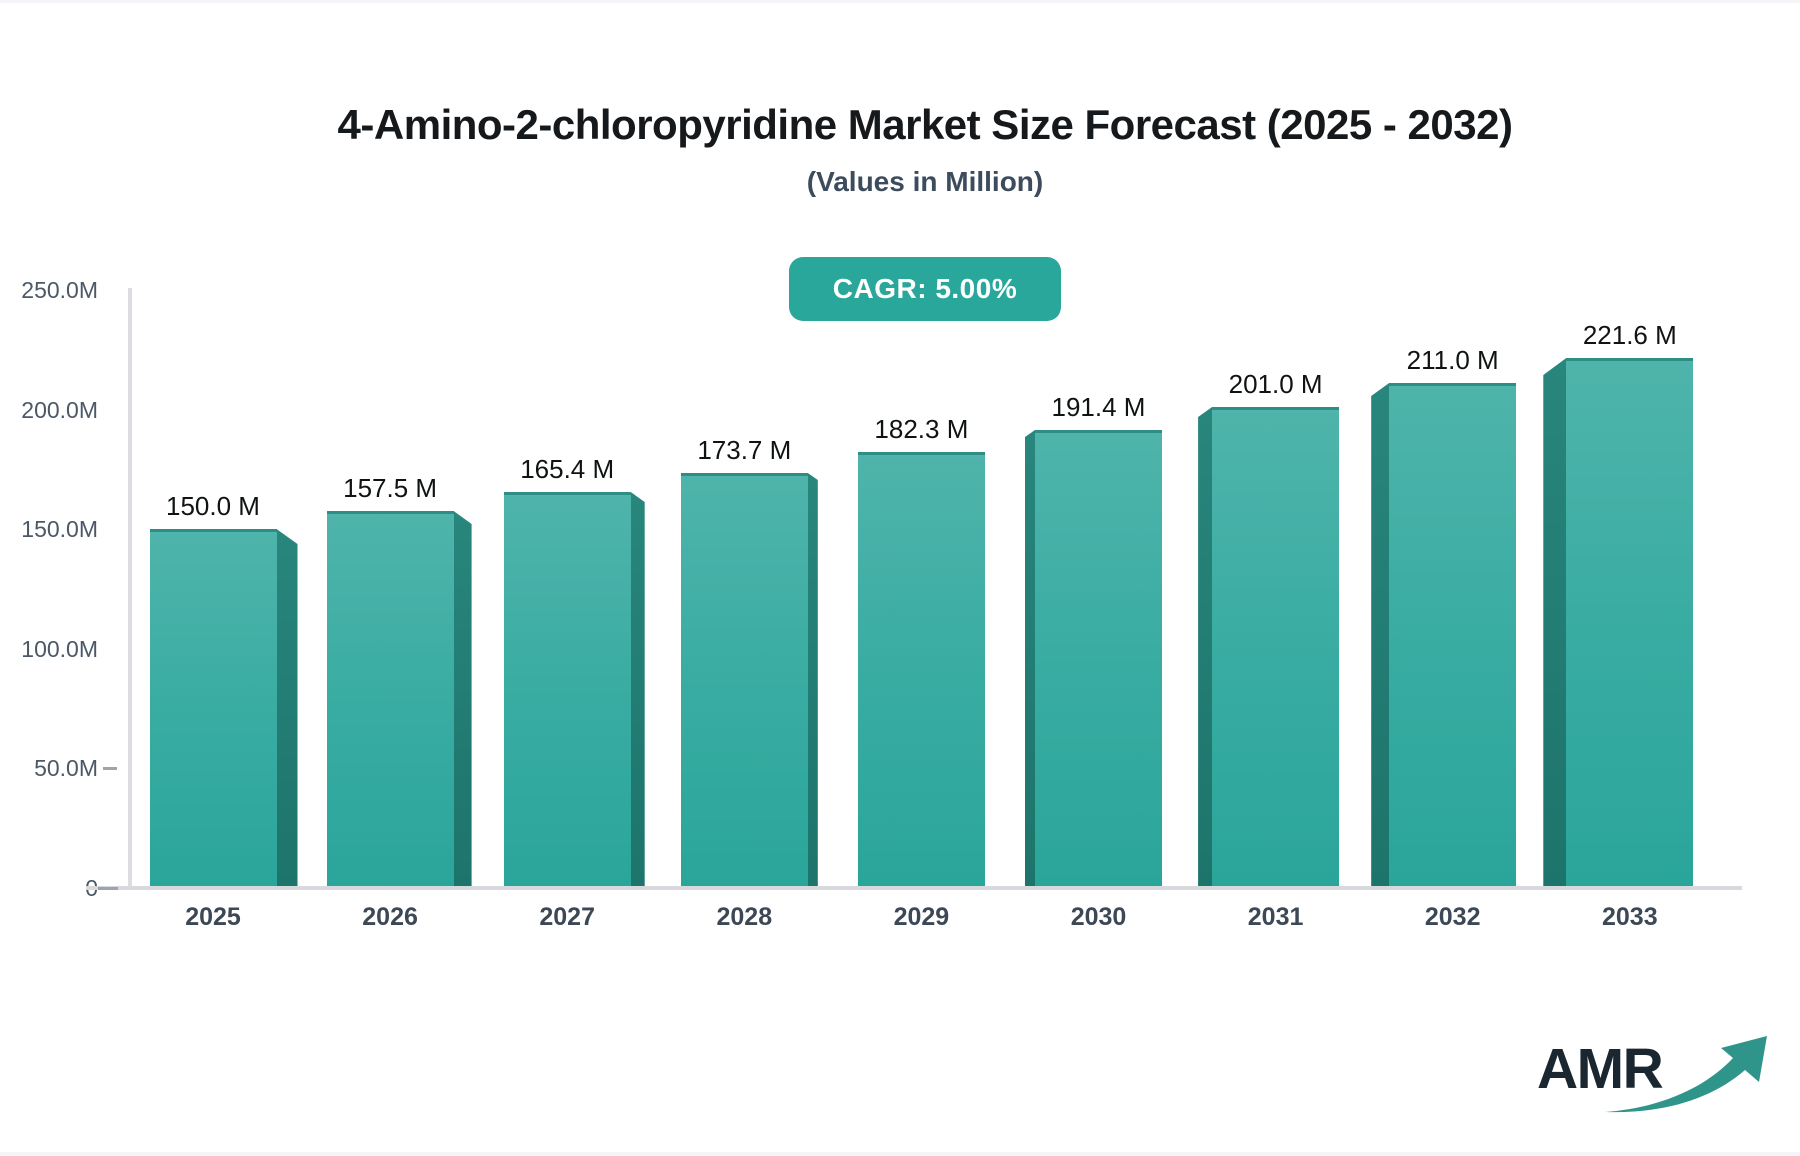 This screenshot has width=1800, height=1156. I want to click on amr-logo: AMR, so click(1657, 1091).